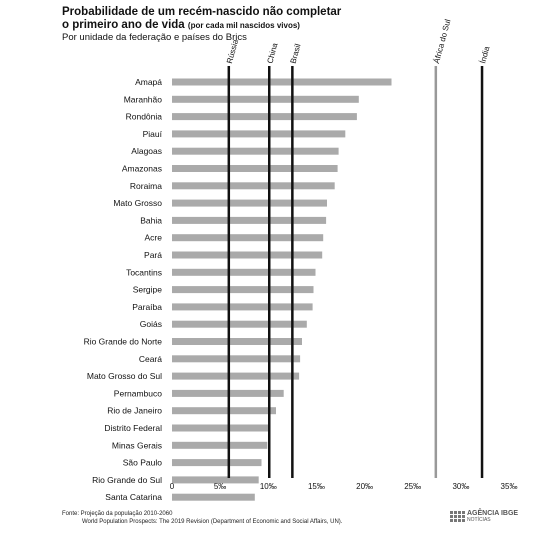 The image size is (545, 536). I want to click on category-label: Amapá, so click(148, 82).